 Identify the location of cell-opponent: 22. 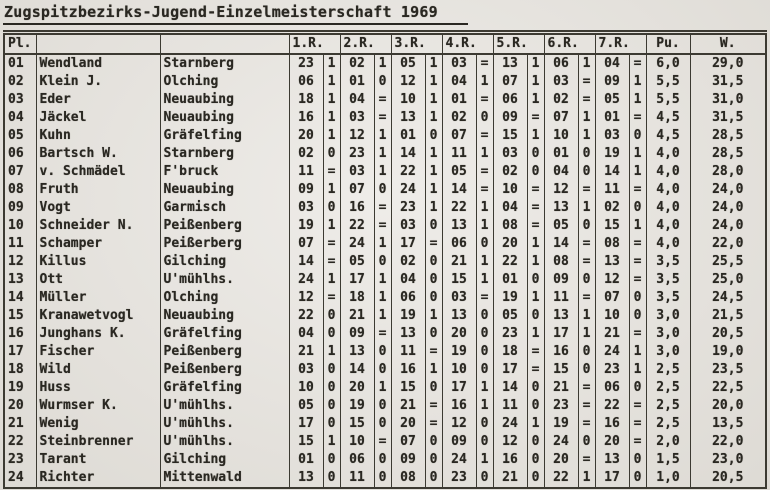
(305, 316).